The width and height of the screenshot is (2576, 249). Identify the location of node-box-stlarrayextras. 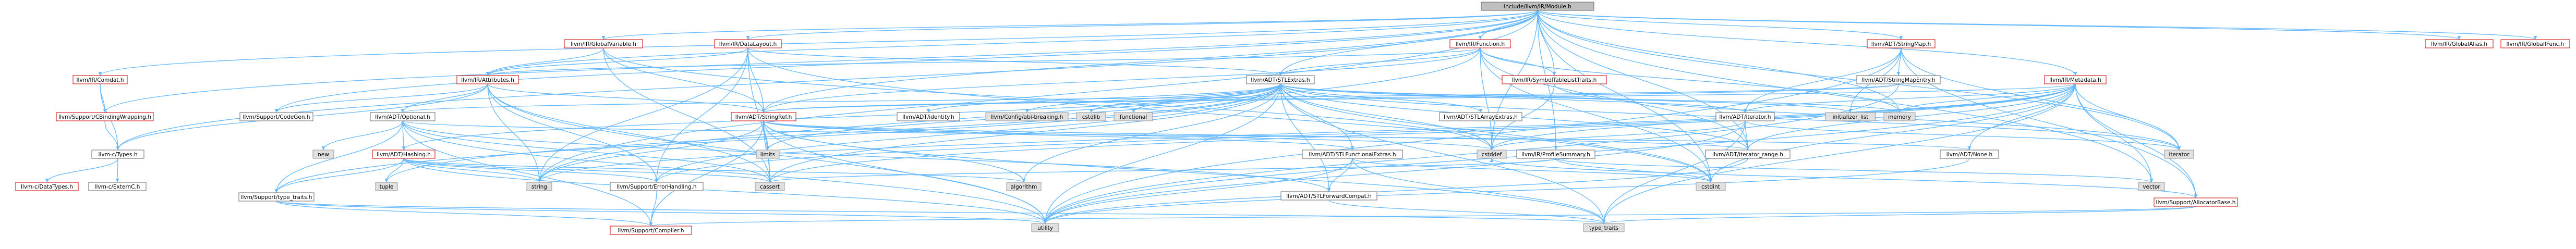
(1480, 116).